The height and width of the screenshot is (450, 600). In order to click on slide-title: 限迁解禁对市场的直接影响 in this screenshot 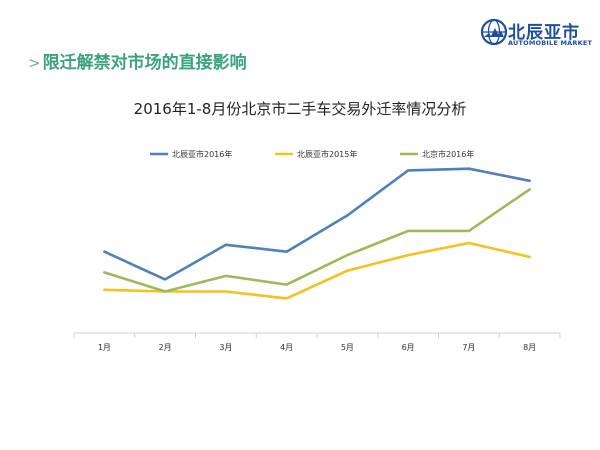, I will do `click(144, 63)`.